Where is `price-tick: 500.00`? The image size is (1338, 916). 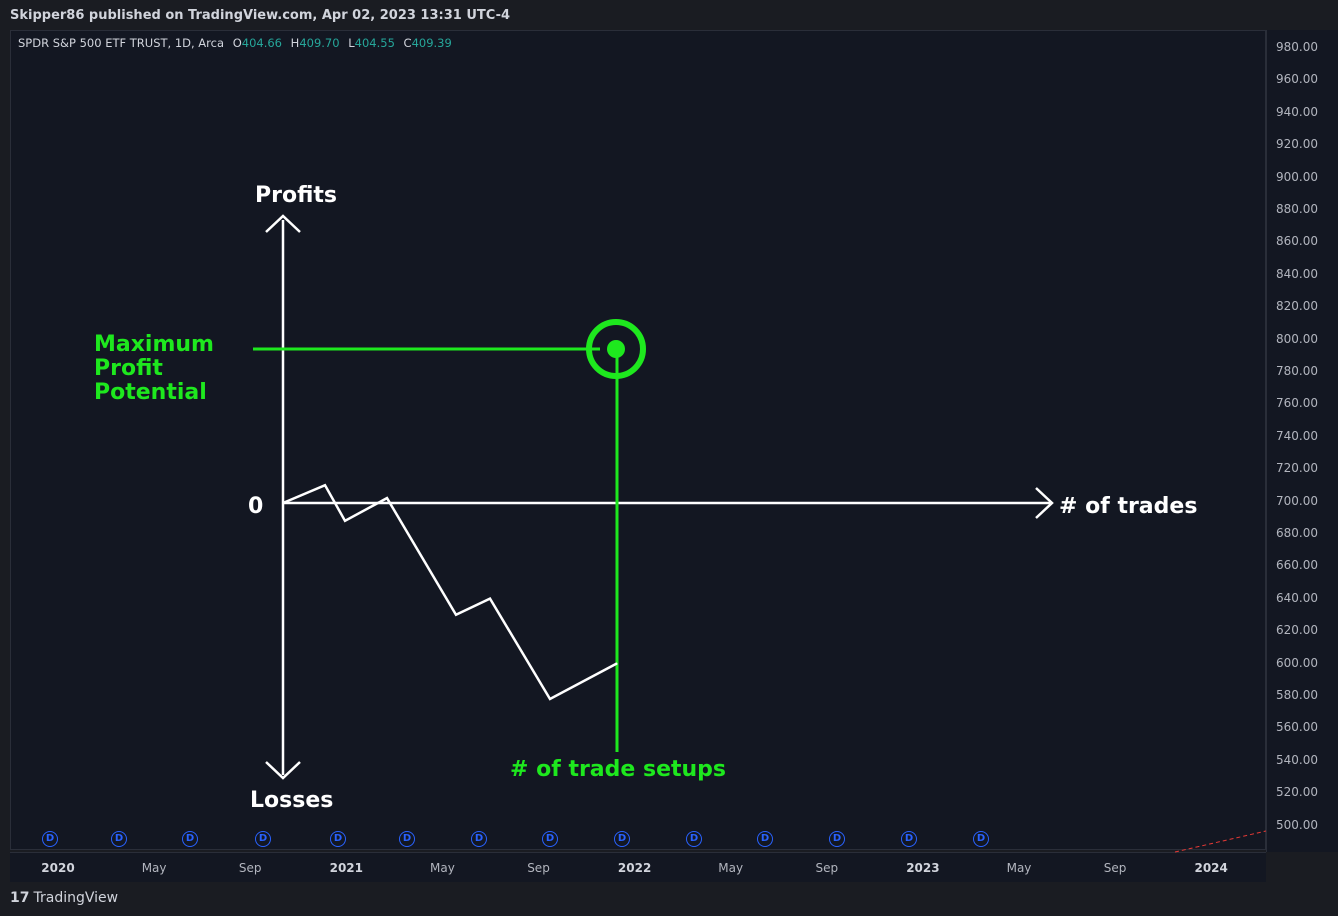 price-tick: 500.00 is located at coordinates (1297, 824).